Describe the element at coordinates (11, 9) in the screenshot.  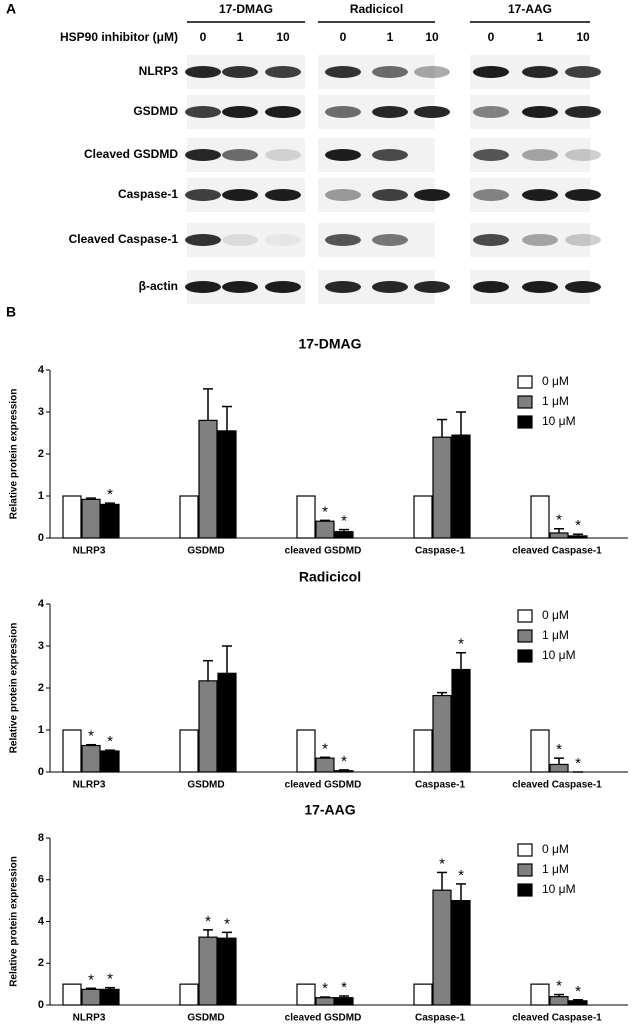
I see `panel-label: A` at that location.